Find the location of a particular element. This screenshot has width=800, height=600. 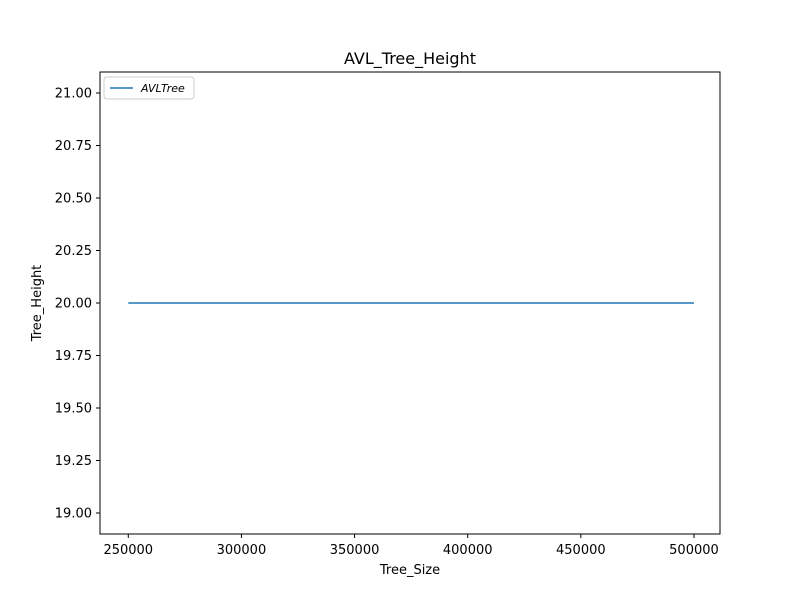

y-tick-label: 21.00 is located at coordinates (73, 94).